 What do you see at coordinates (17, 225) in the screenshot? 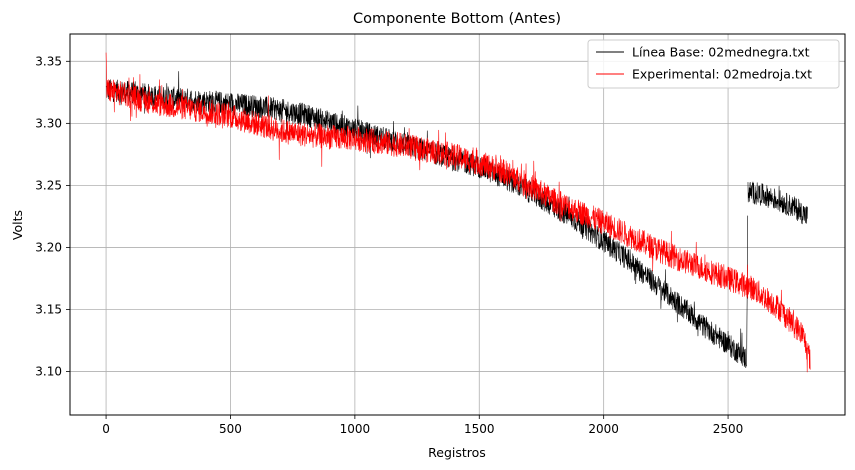
I see `y-axis-label: Volts` at bounding box center [17, 225].